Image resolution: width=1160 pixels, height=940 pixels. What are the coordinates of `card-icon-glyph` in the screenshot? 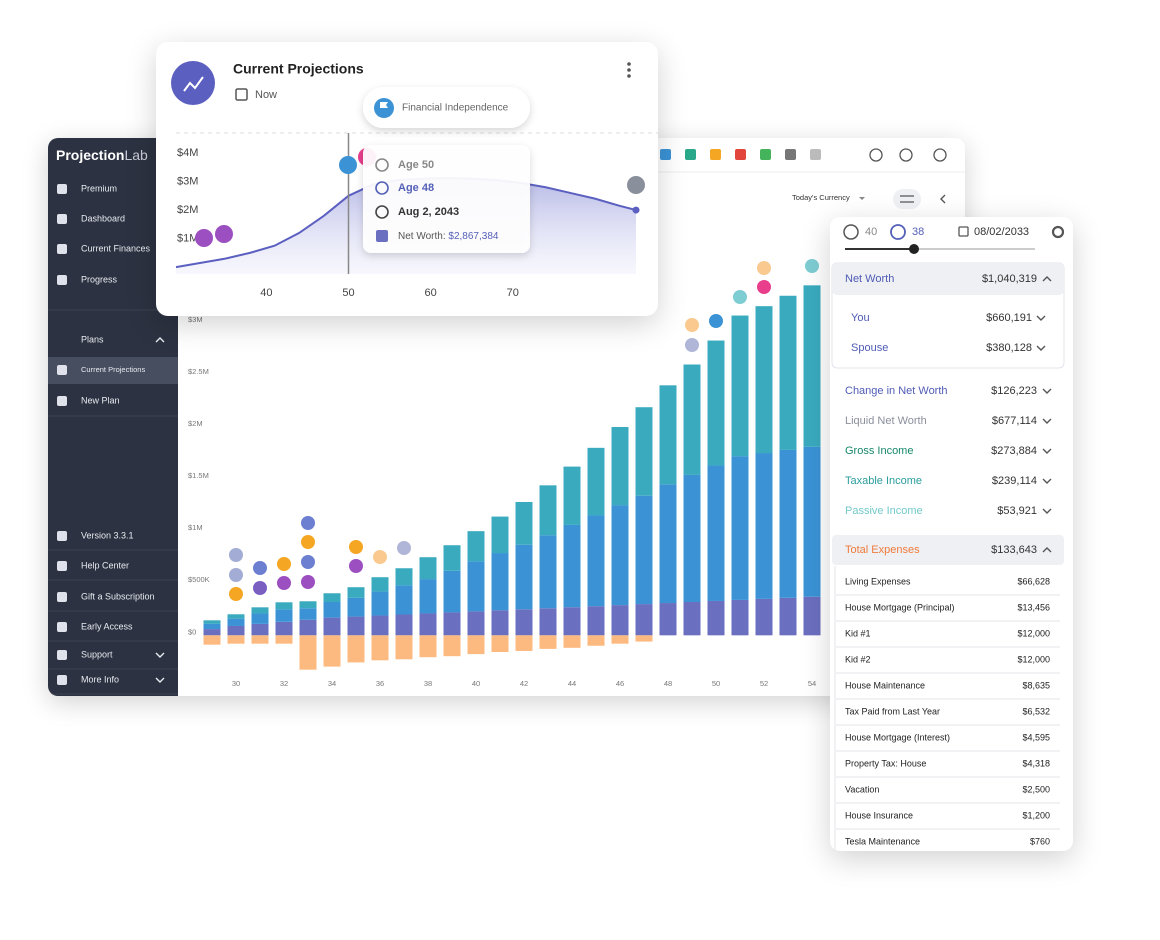 It's located at (193, 84).